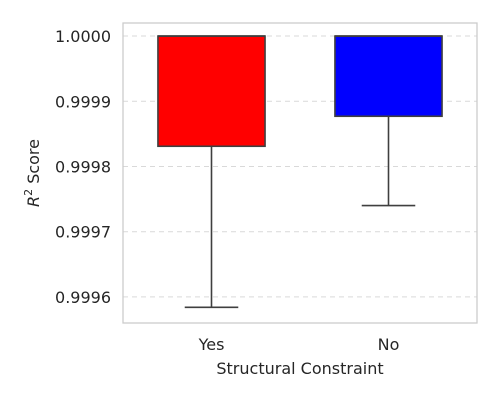  I want to click on box-yes, so click(211, 172).